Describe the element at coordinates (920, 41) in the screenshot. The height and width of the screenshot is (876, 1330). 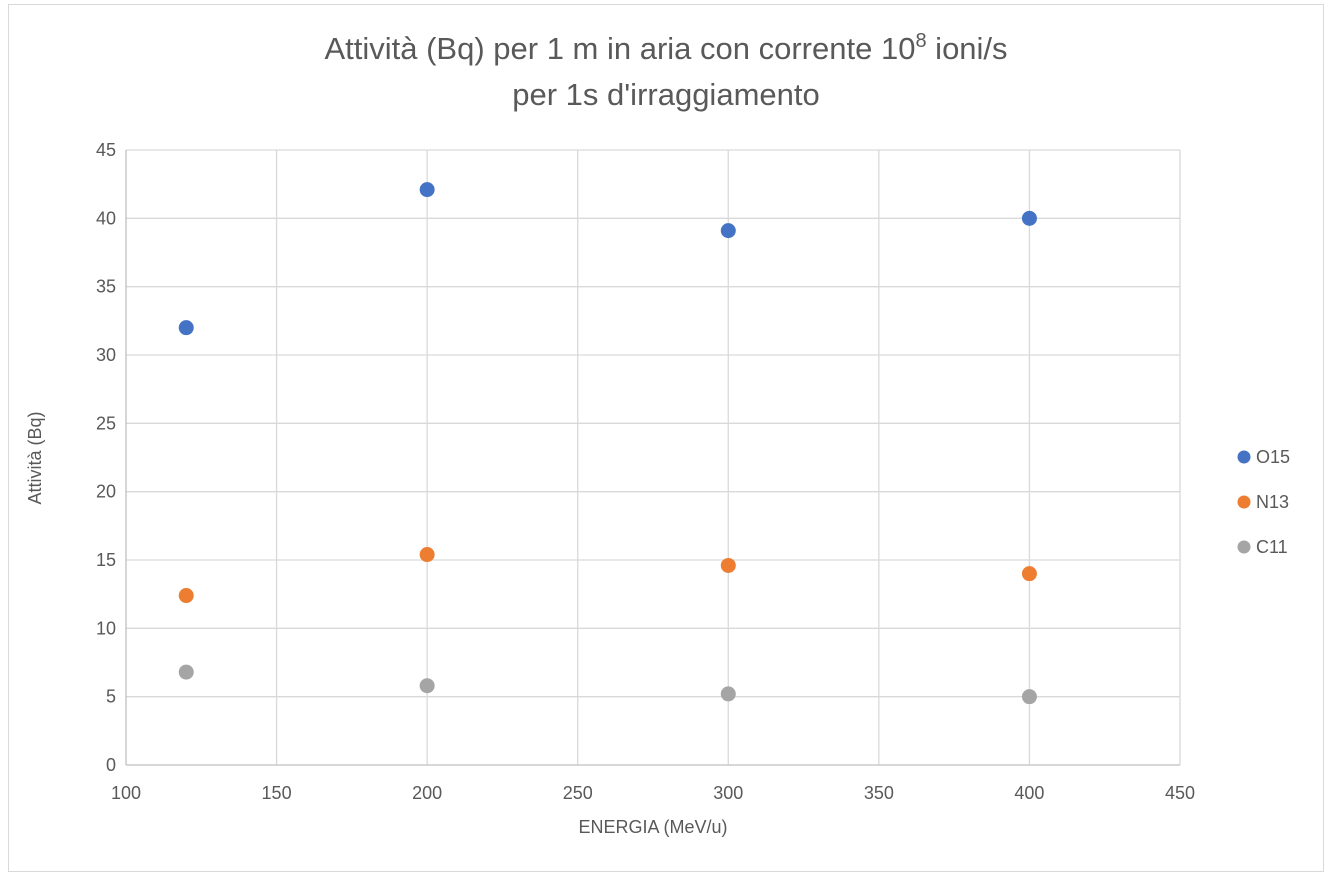
I see `chart-title-superscript: 8` at that location.